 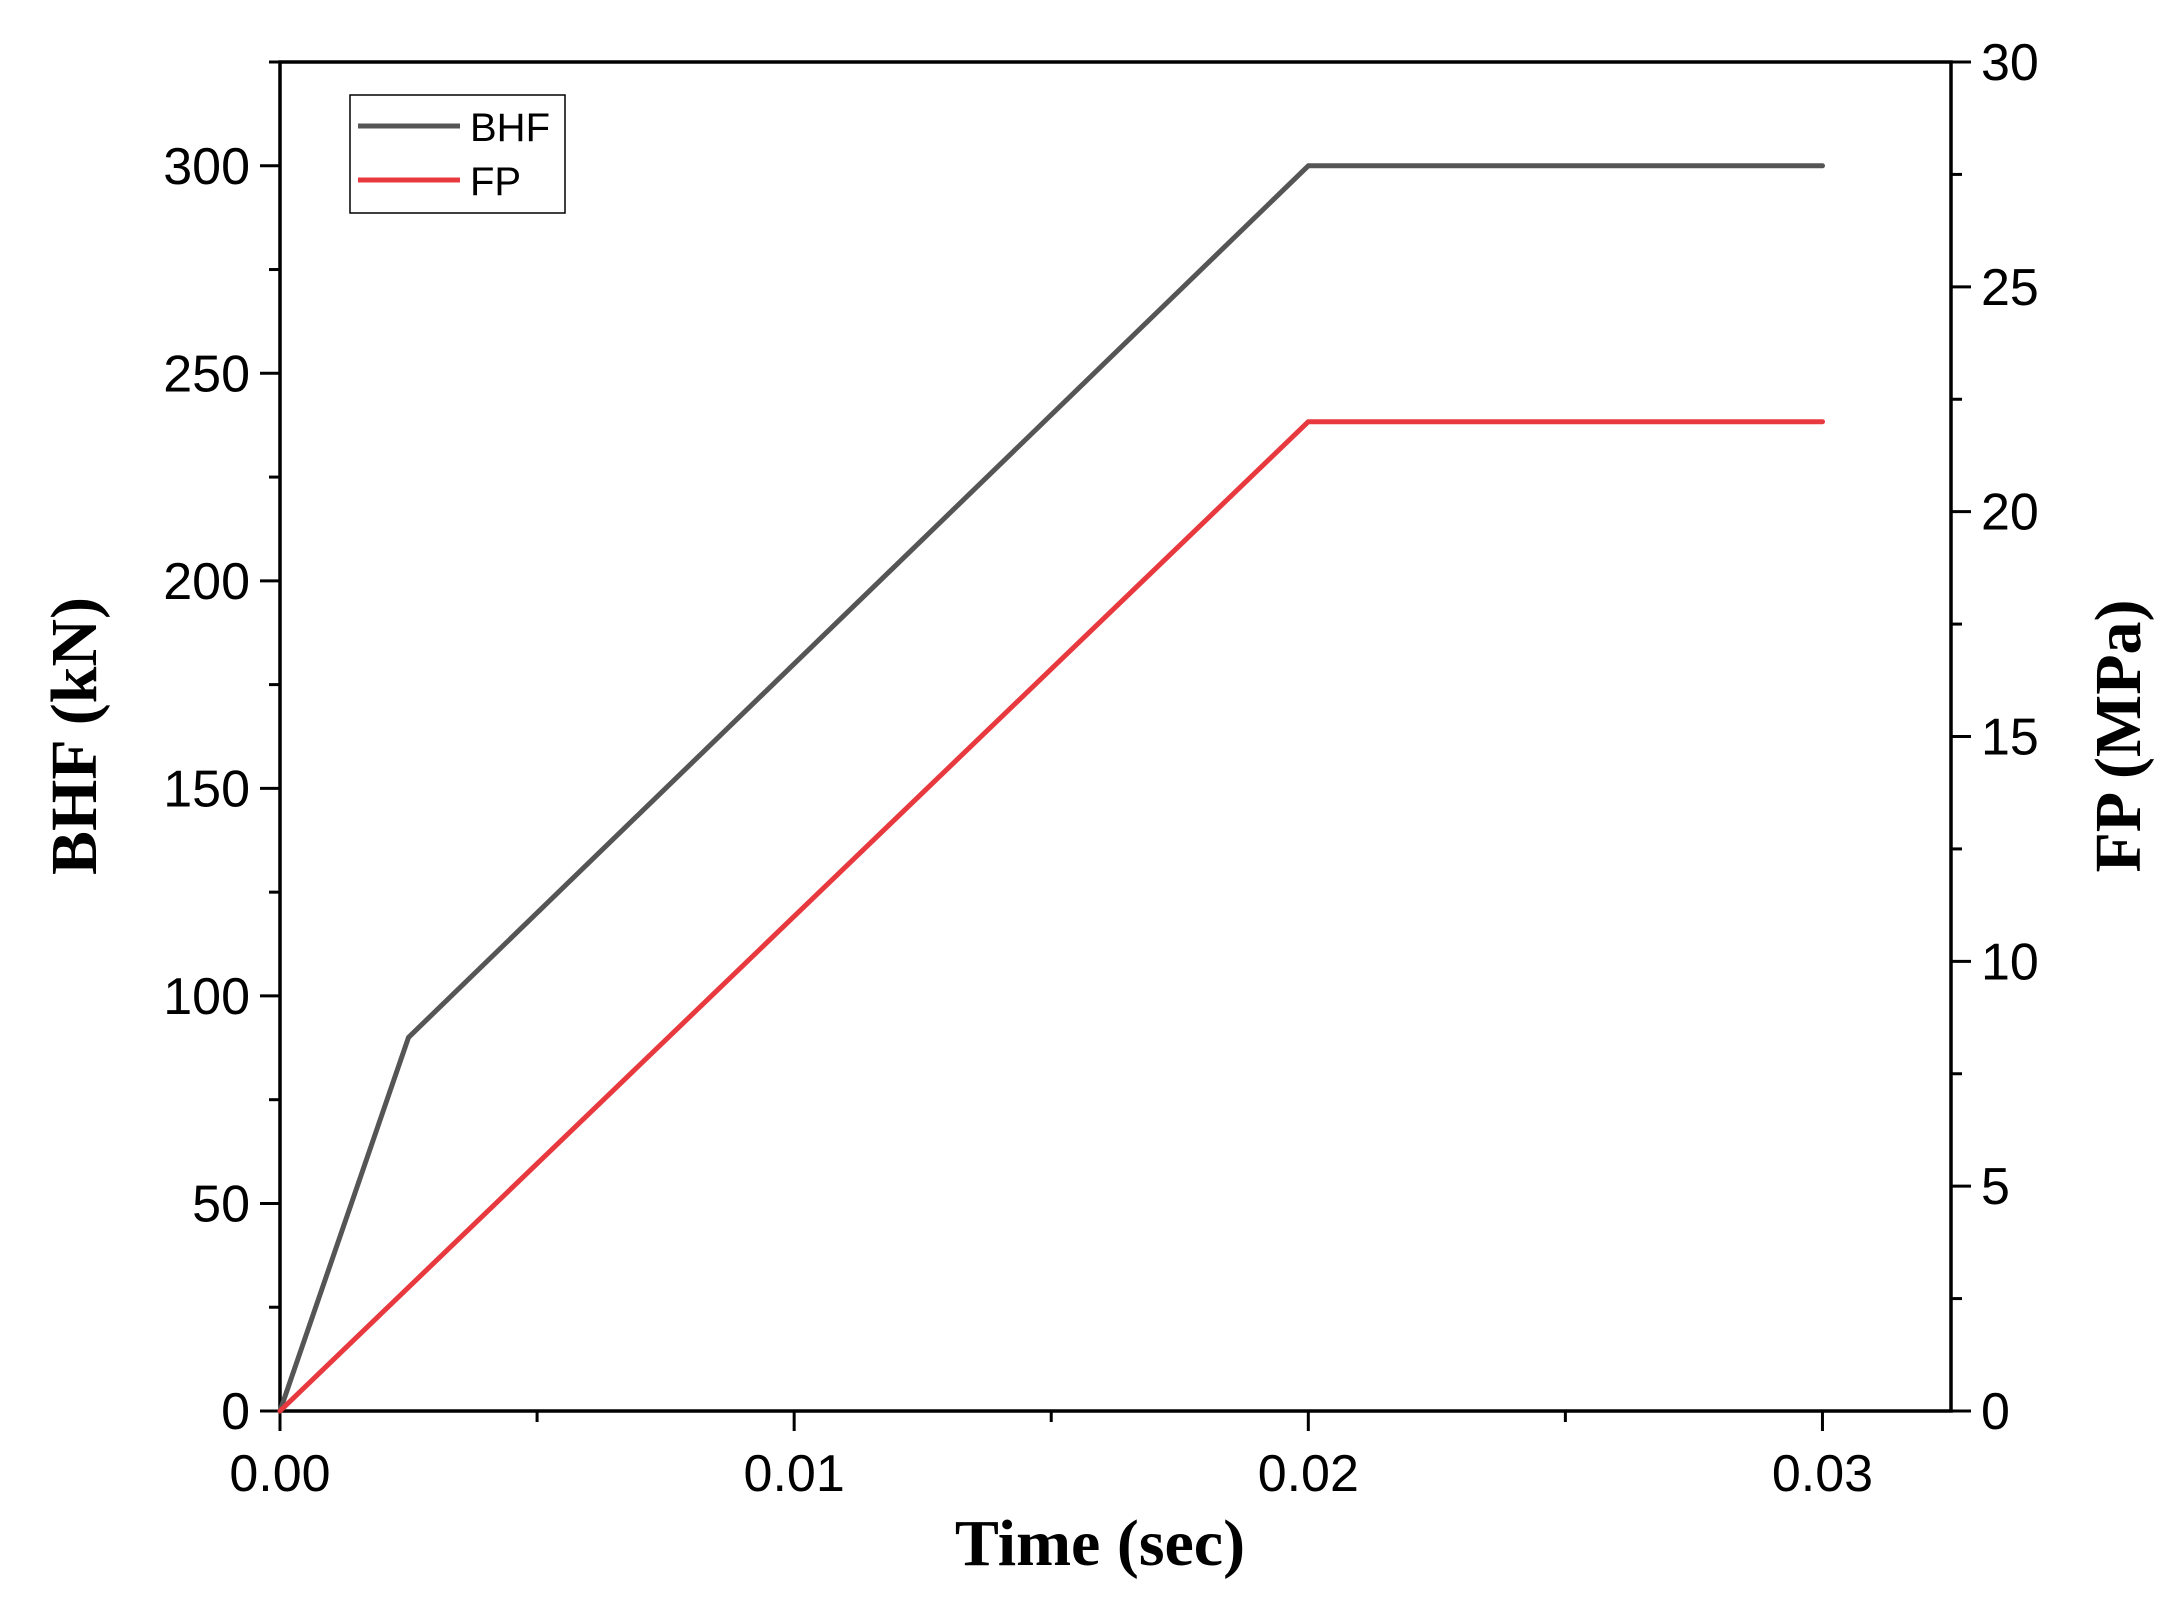 I want to click on x-tick-label: 0.03, so click(x=1822, y=1474).